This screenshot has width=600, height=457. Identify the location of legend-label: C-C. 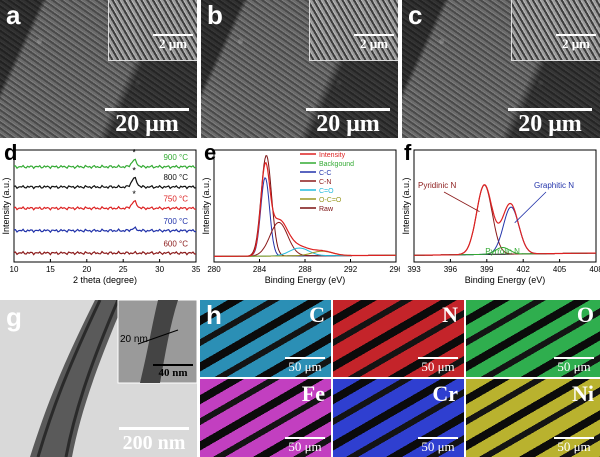
(325, 173).